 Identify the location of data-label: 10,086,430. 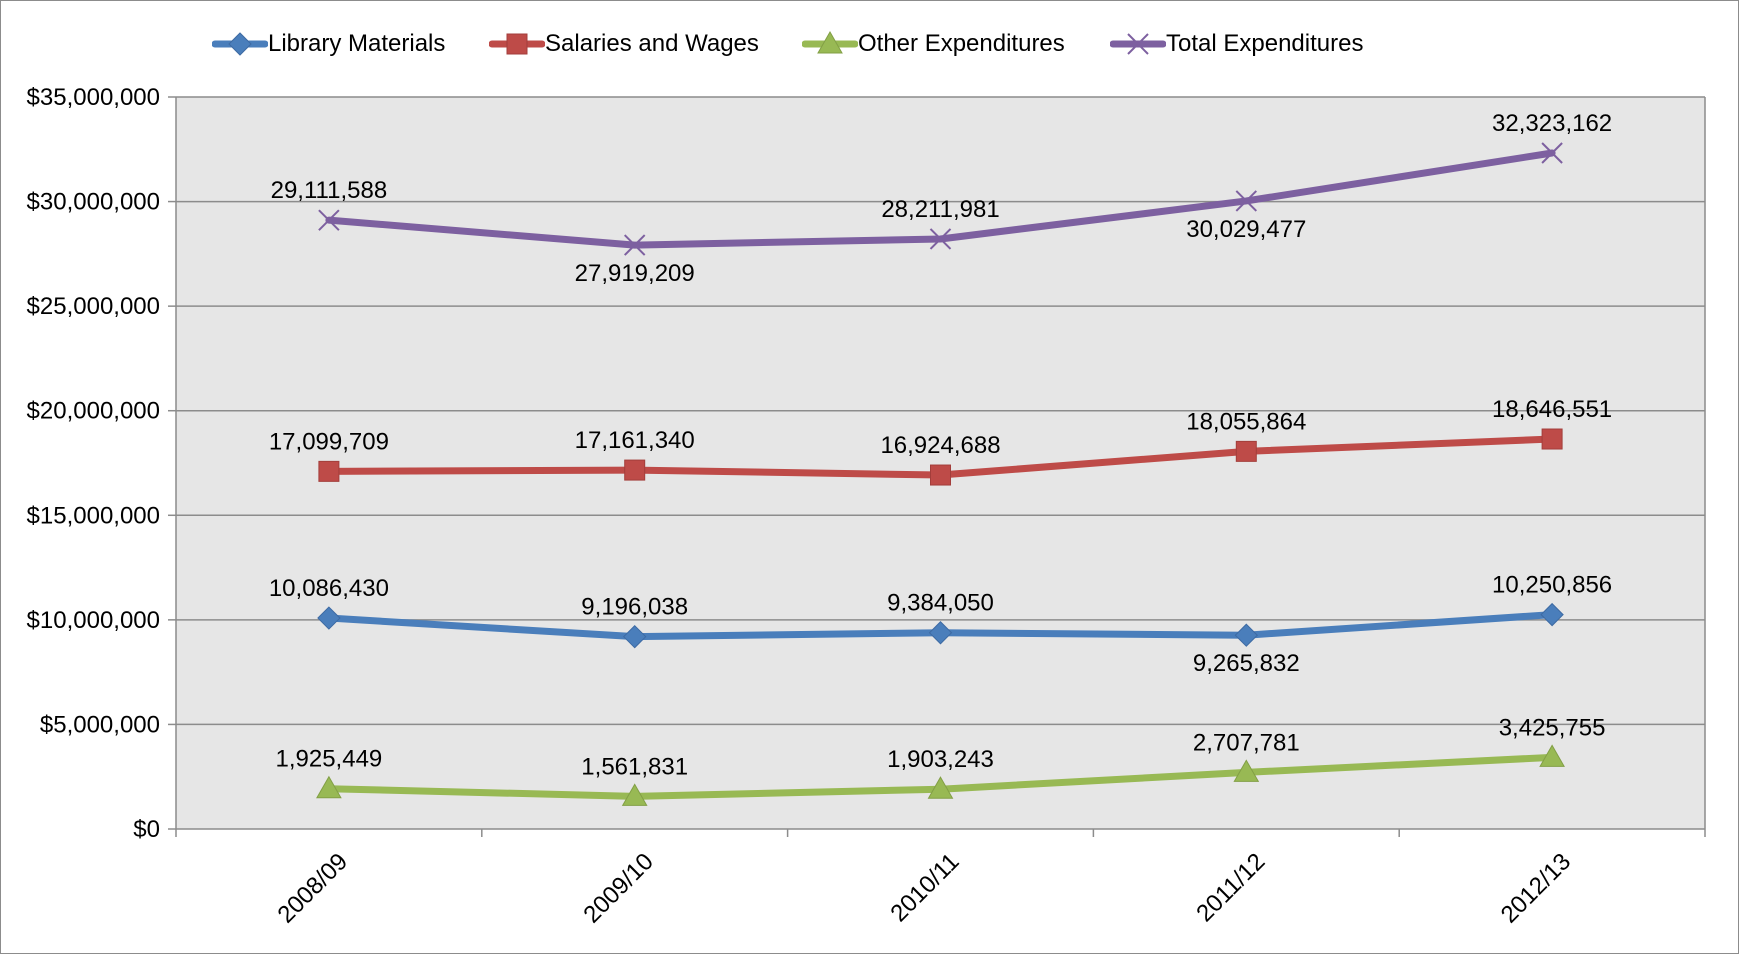
(329, 588).